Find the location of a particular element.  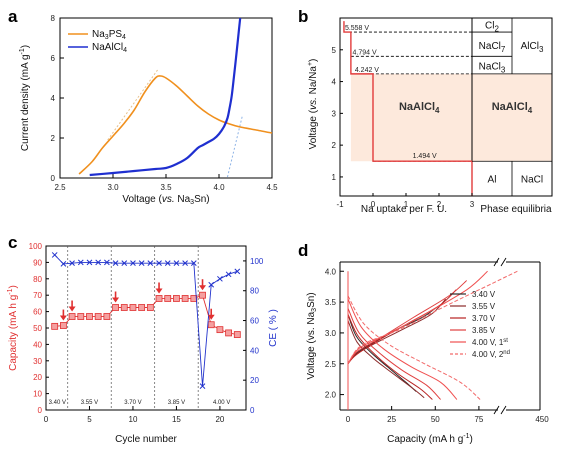

panel-d-xtick-label: 0 is located at coordinates (348, 419).